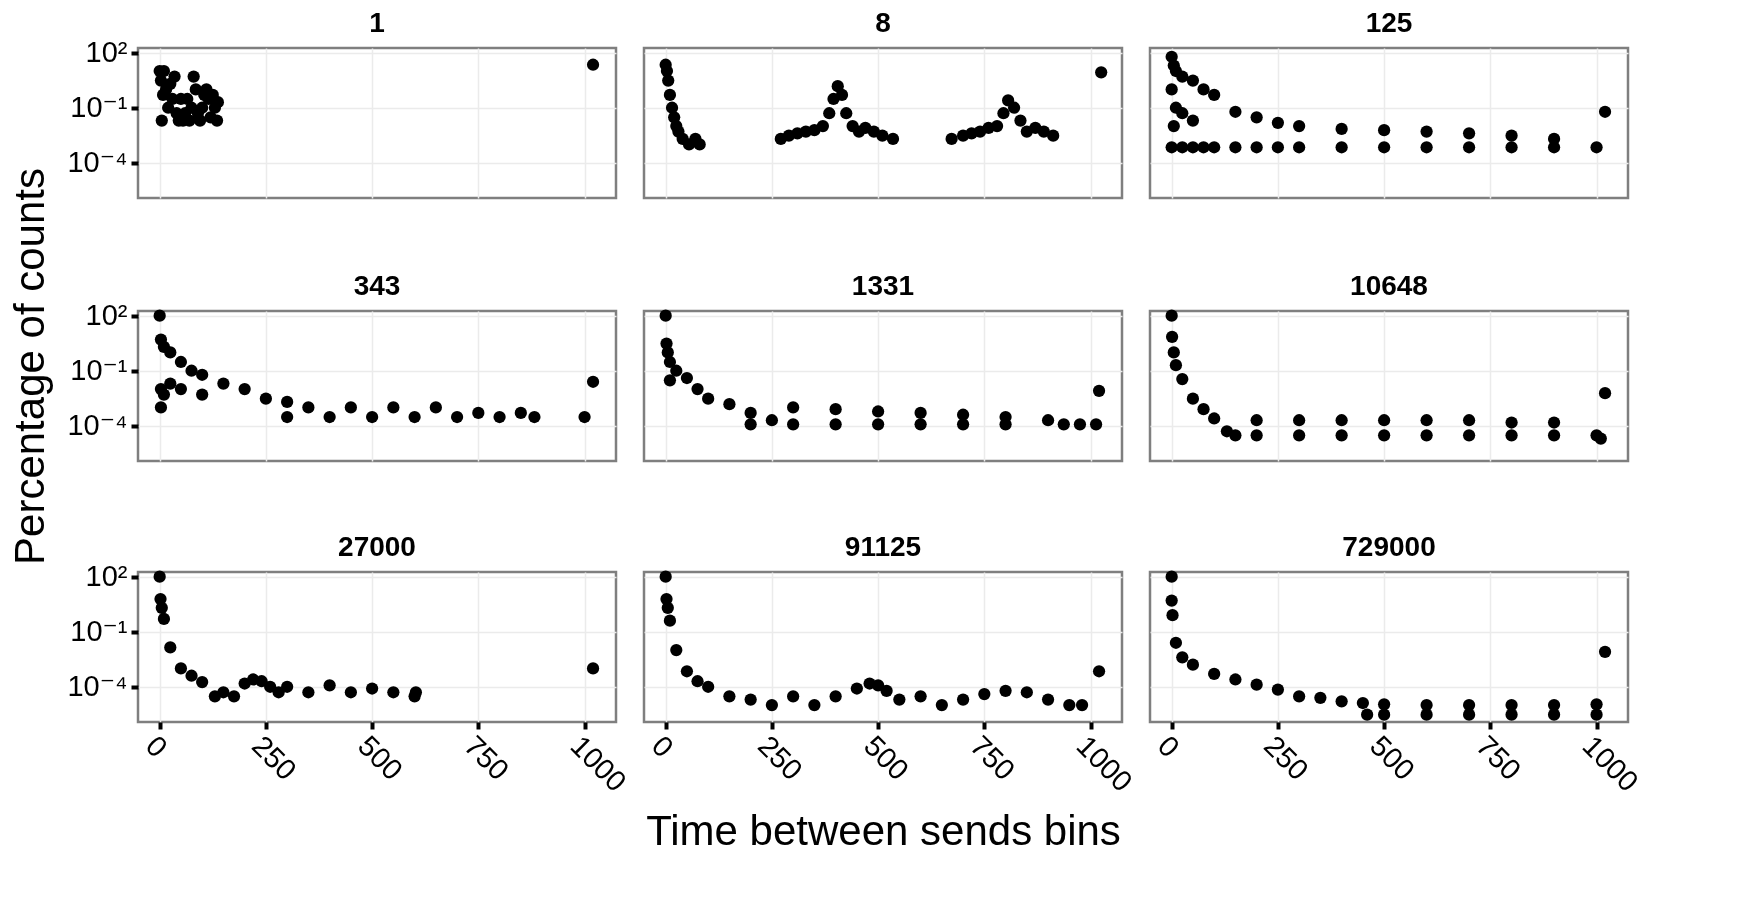 Image resolution: width=1761 pixels, height=916 pixels. Describe the element at coordinates (1389, 22) in the screenshot. I see `chart-title: 125` at that location.